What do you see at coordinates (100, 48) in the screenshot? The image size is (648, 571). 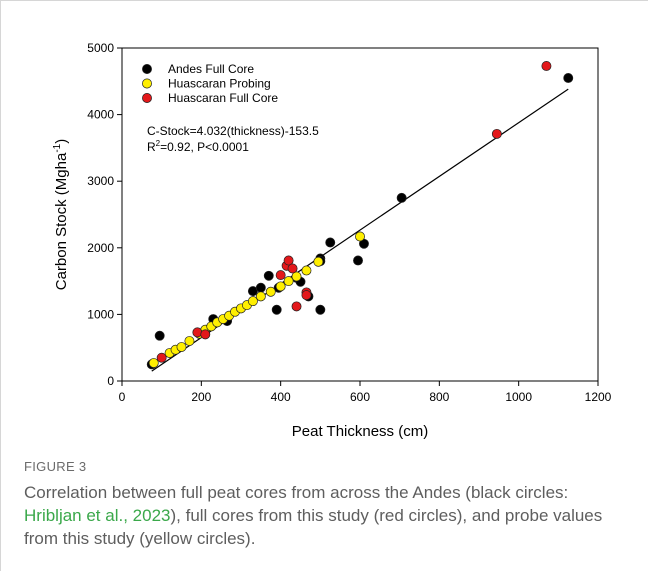 I see `y-tick-label: 5000` at bounding box center [100, 48].